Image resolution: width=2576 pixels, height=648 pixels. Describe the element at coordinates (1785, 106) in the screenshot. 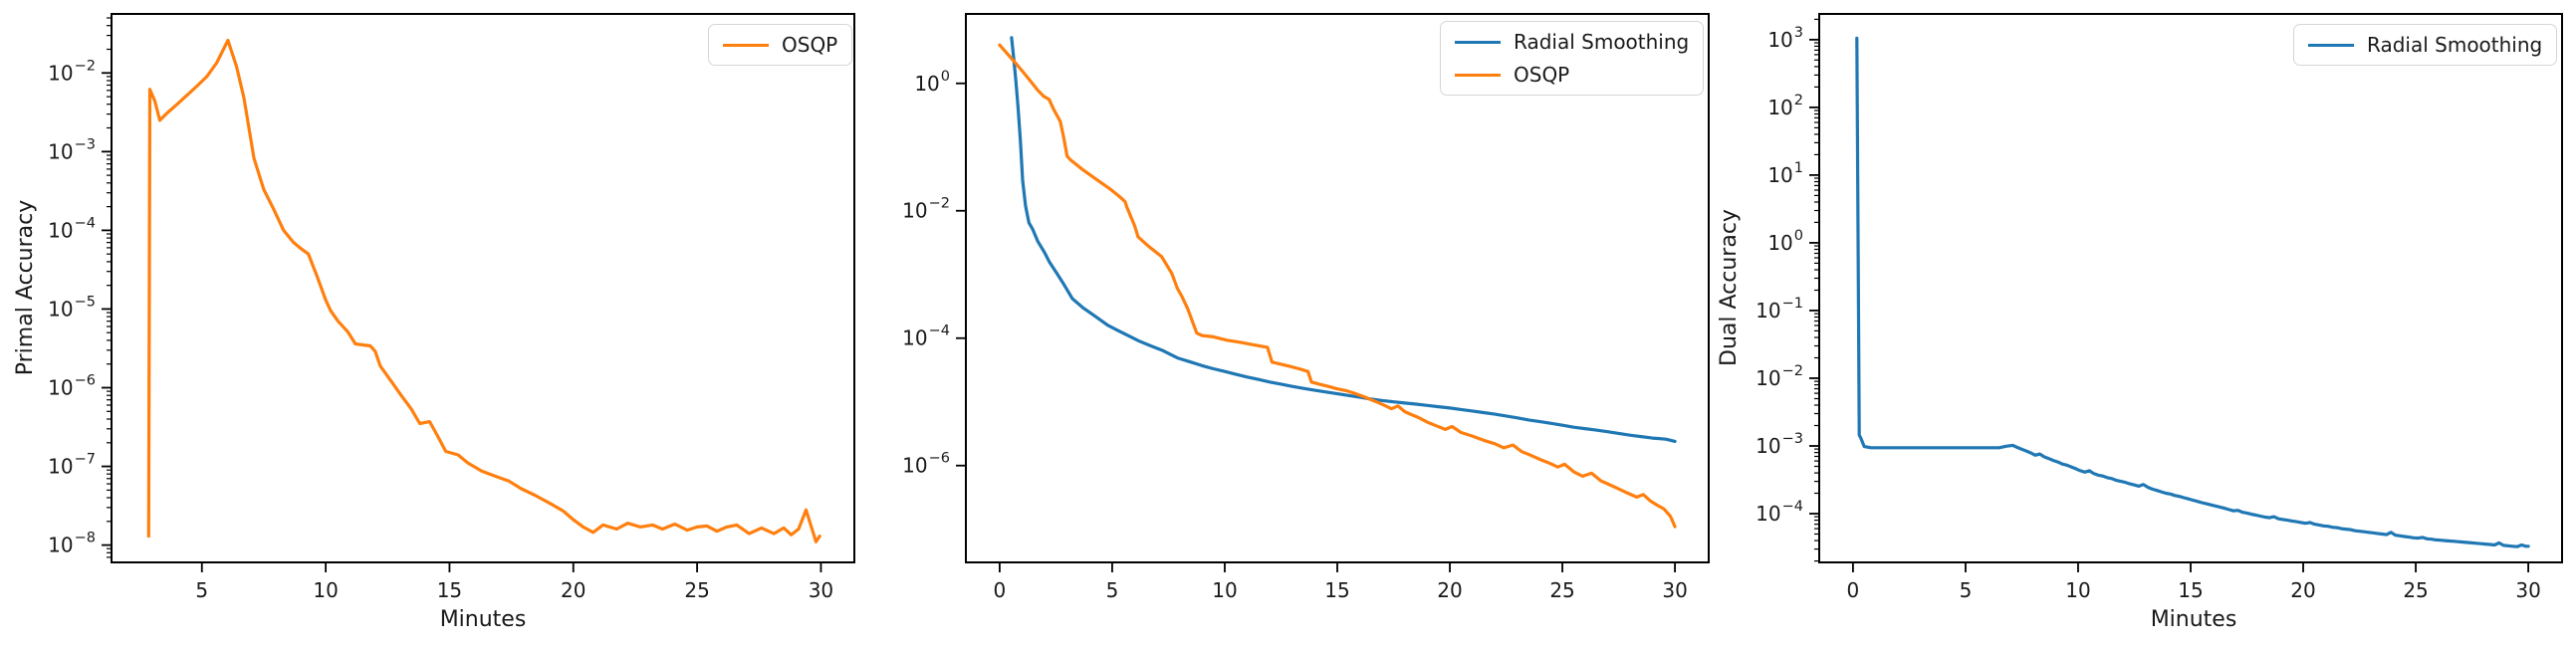

I see `svg-text: 102` at that location.